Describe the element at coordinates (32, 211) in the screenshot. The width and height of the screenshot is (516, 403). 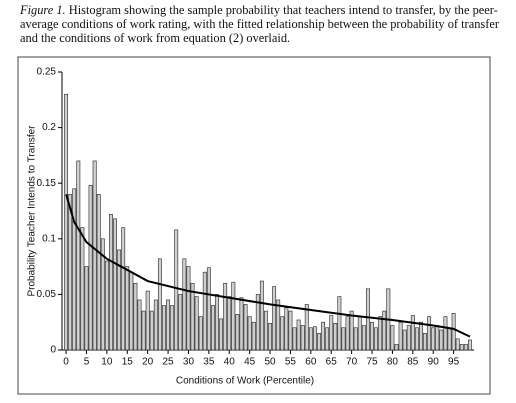
I see `y-axis-title: Probability Teacher Intends to Transfer` at that location.